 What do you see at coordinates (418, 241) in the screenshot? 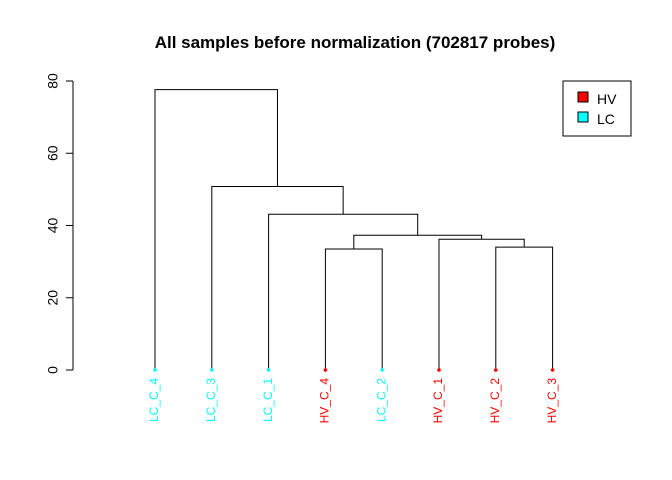
I see `branch-m4` at bounding box center [418, 241].